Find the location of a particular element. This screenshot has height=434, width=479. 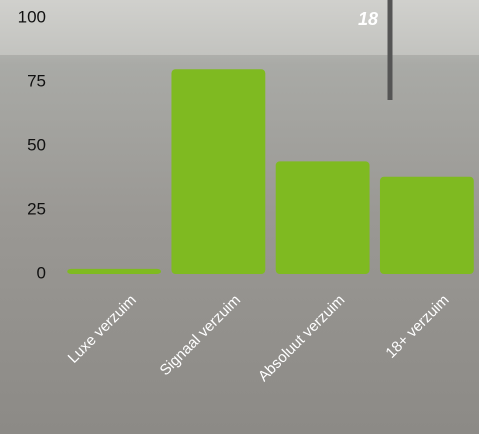

y-tick-label: 50 is located at coordinates (36, 144).